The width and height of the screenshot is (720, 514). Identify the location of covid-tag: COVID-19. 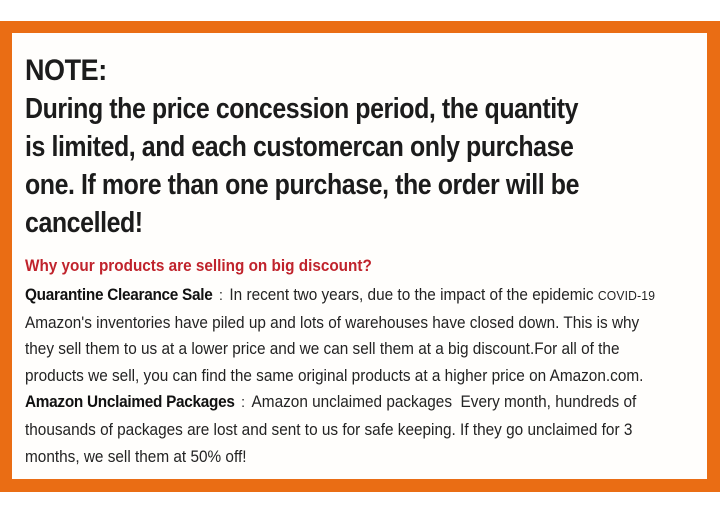
(626, 295).